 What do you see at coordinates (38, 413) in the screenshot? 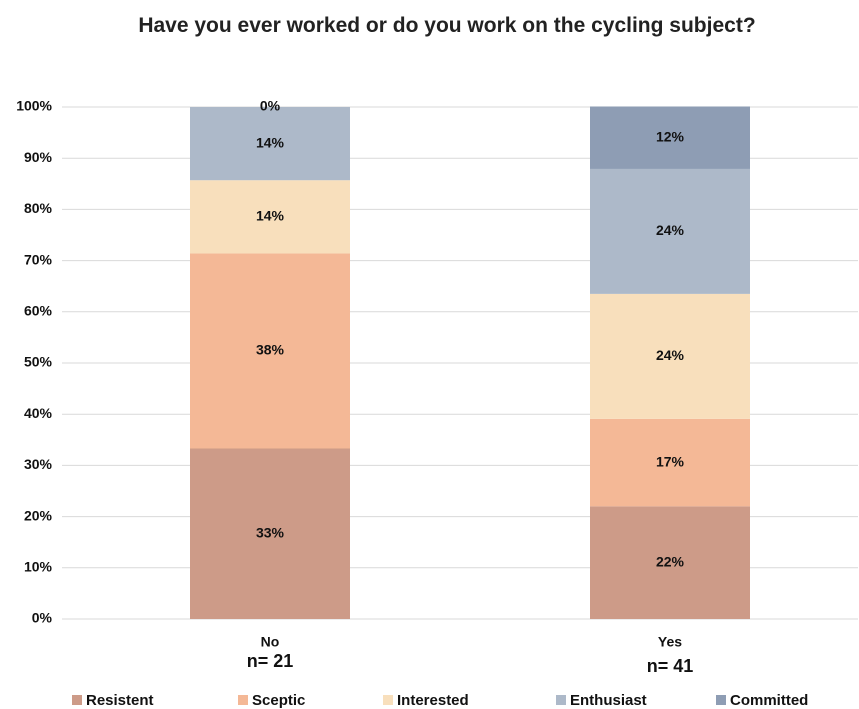
I see `y-tick-label: 40%` at bounding box center [38, 413].